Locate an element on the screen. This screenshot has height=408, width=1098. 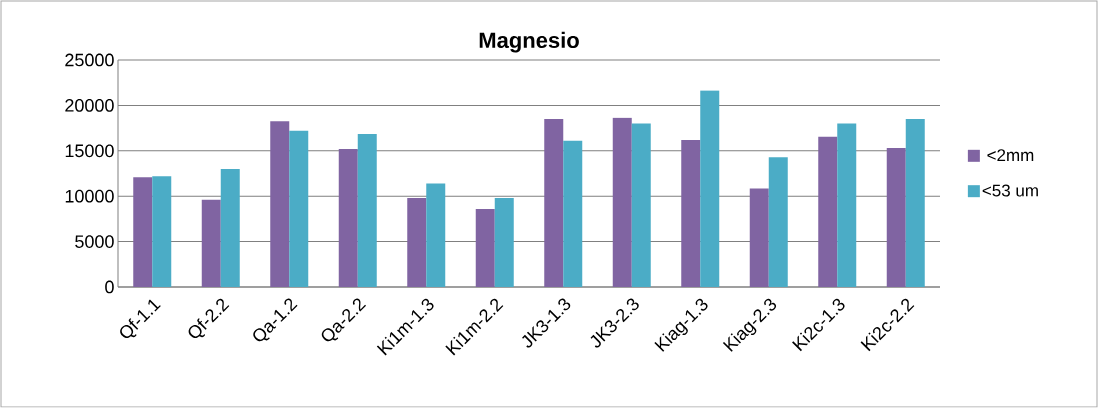
y-tick-label: 20000 is located at coordinates (89, 105).